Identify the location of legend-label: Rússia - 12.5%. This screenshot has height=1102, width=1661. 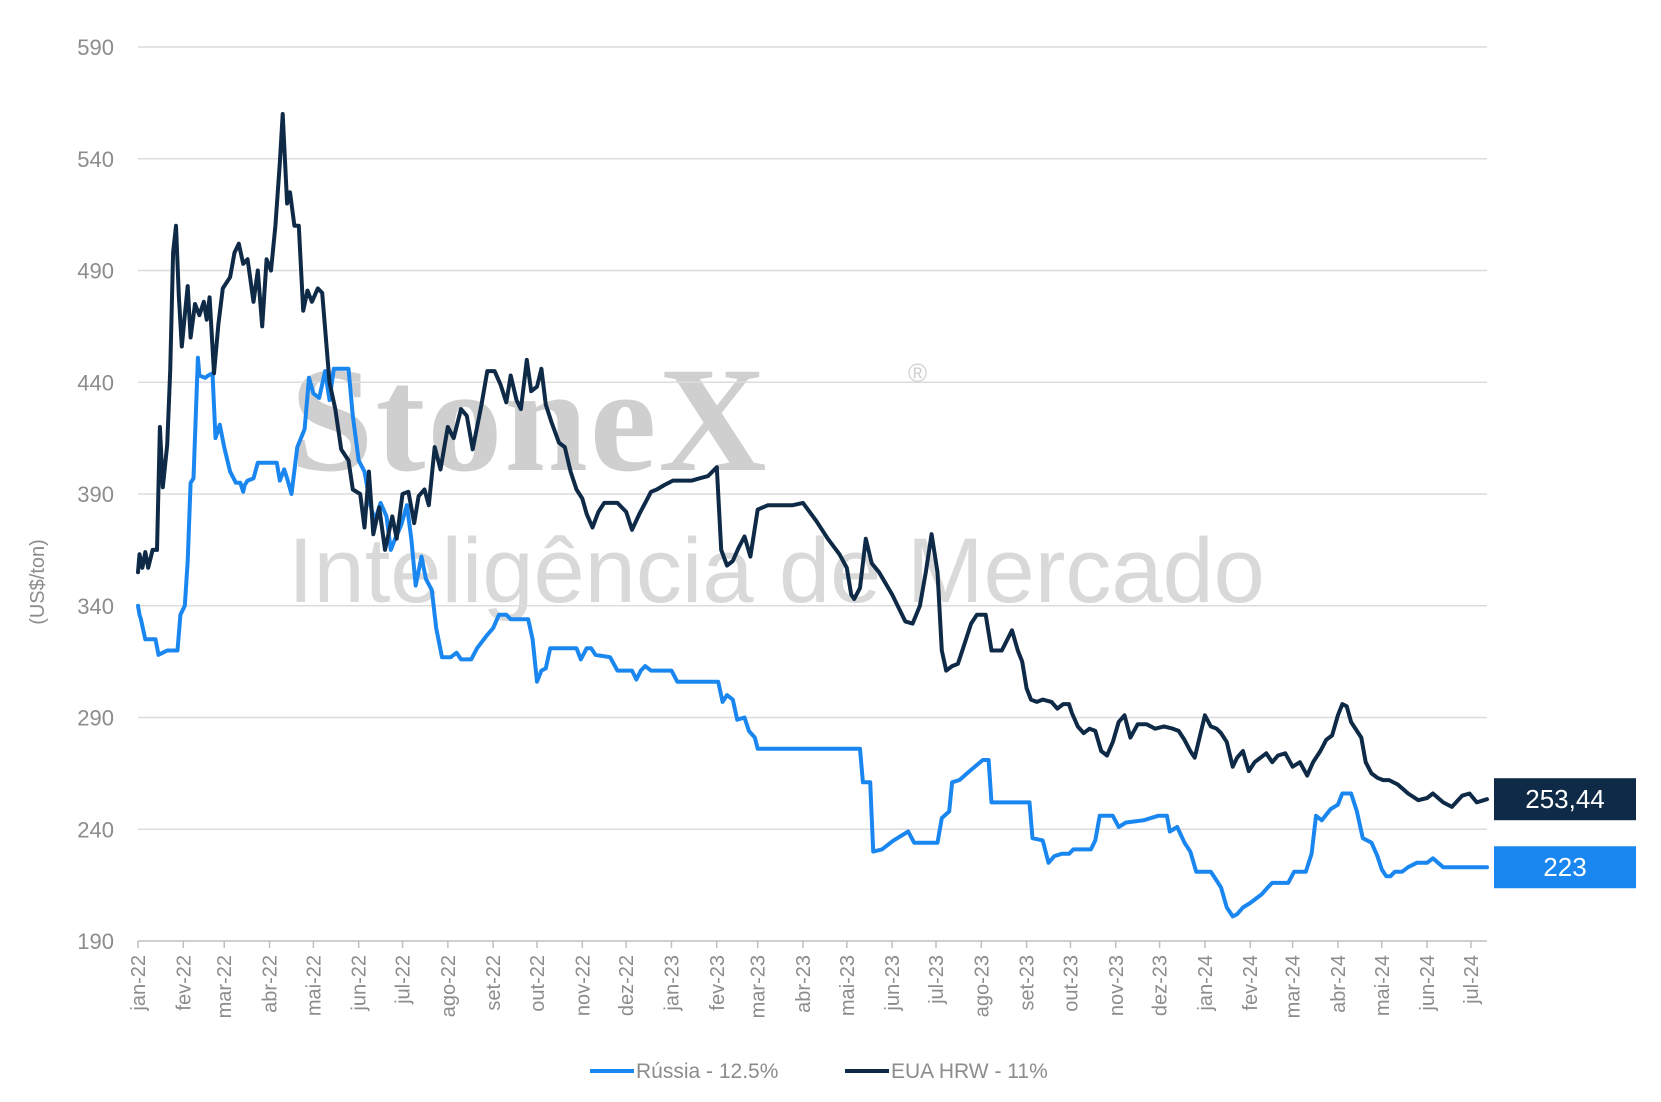
(707, 1071).